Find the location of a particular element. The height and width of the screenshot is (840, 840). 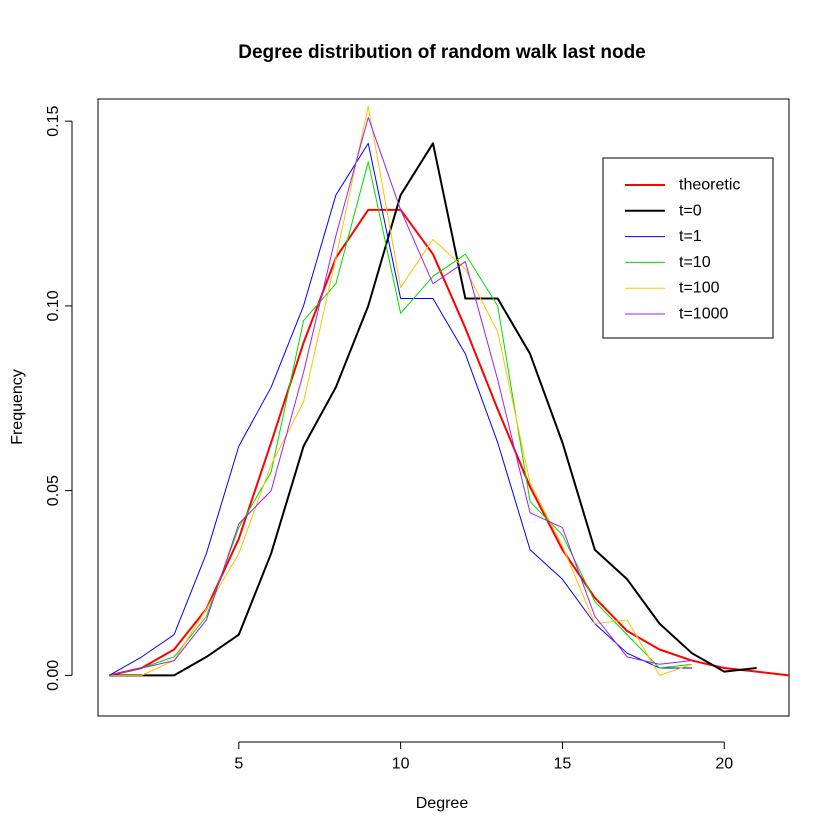

legend: theoretic t=0 t=1 t=10 t=100 t=1000 is located at coordinates (688, 248).